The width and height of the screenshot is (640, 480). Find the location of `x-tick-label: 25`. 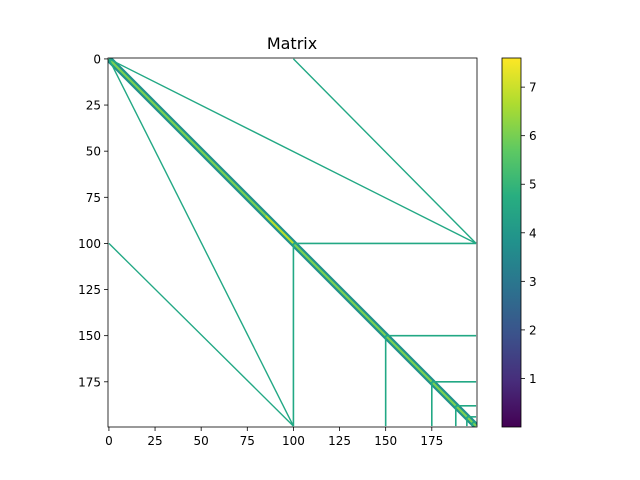

x-tick-label: 25 is located at coordinates (154, 441).